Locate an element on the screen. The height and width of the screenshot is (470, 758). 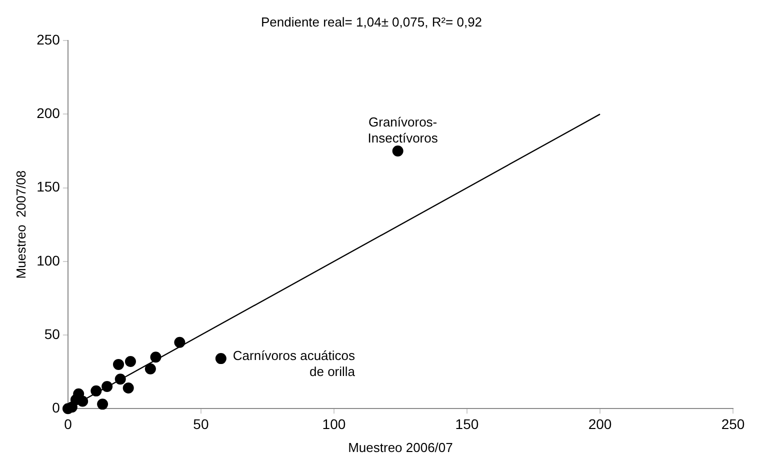
annotation: Granívoros- Insectívoros is located at coordinates (403, 130).